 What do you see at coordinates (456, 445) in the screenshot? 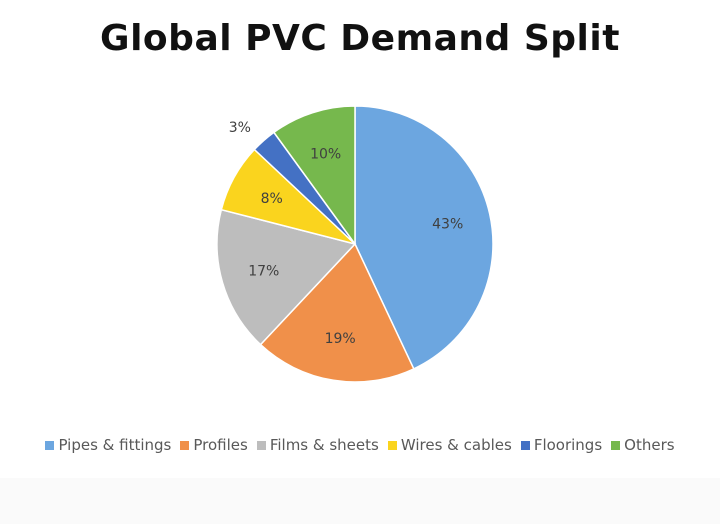
I see `legend-label: Wires & cables` at bounding box center [456, 445].